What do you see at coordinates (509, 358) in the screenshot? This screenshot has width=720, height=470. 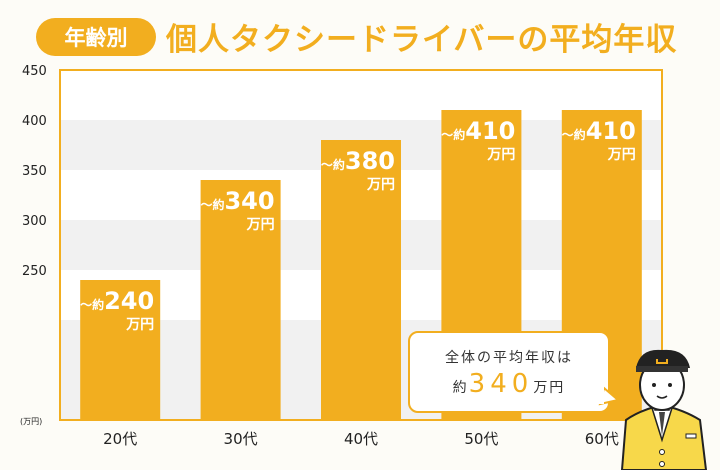 I see `callout-text: 全体の平均年収は` at bounding box center [509, 358].